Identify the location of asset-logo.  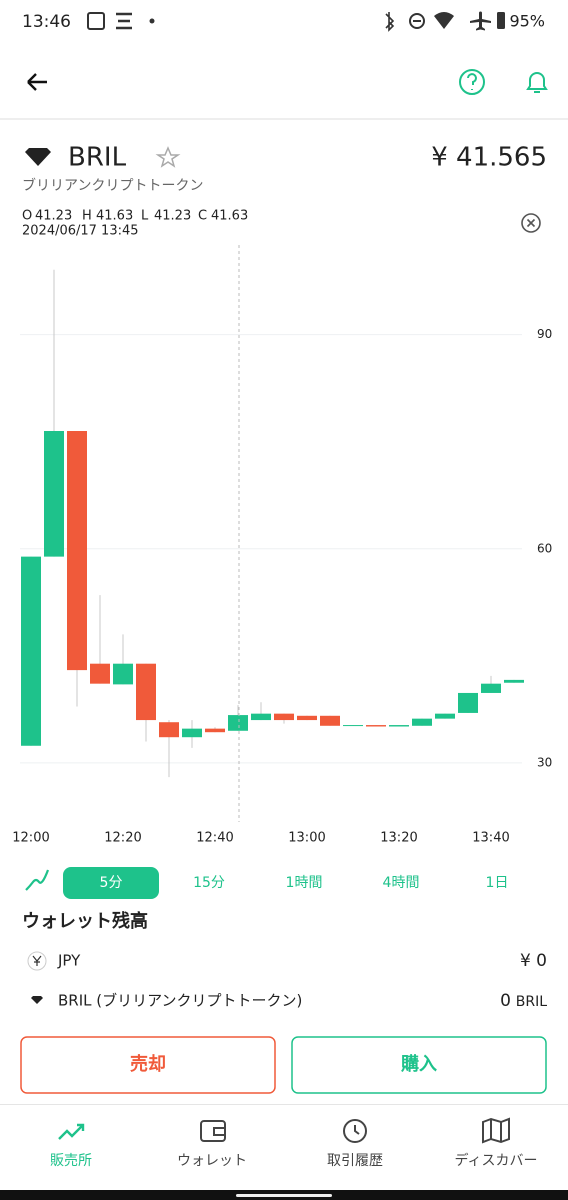
(38, 157).